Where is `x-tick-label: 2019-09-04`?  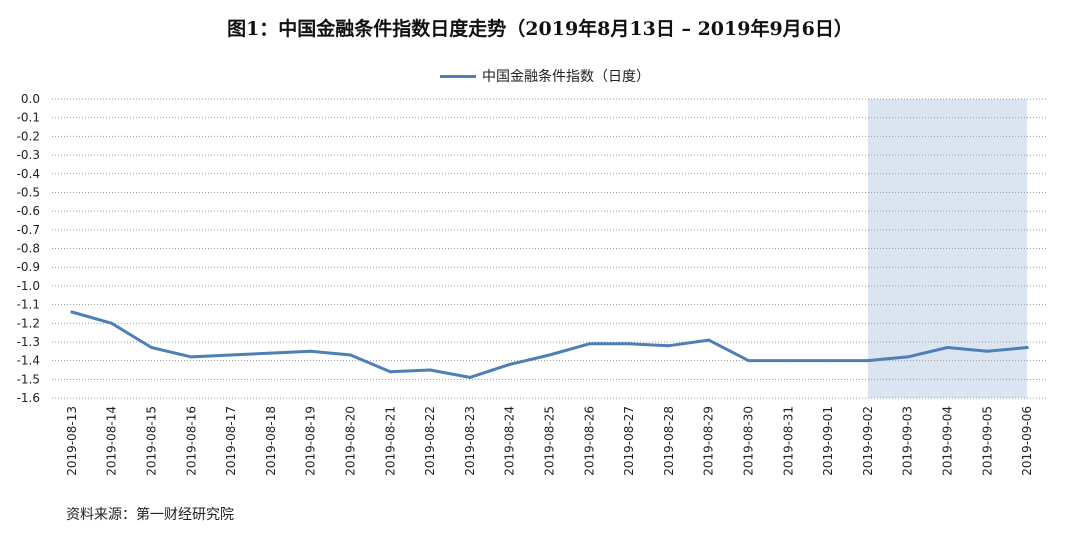
x-tick-label: 2019-09-04 is located at coordinates (948, 441).